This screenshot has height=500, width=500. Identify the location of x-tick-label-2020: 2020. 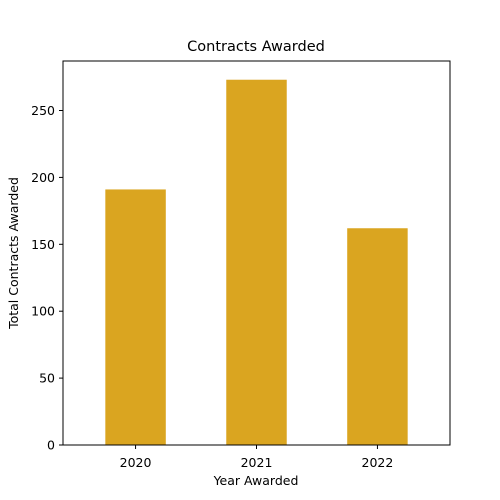
(136, 462).